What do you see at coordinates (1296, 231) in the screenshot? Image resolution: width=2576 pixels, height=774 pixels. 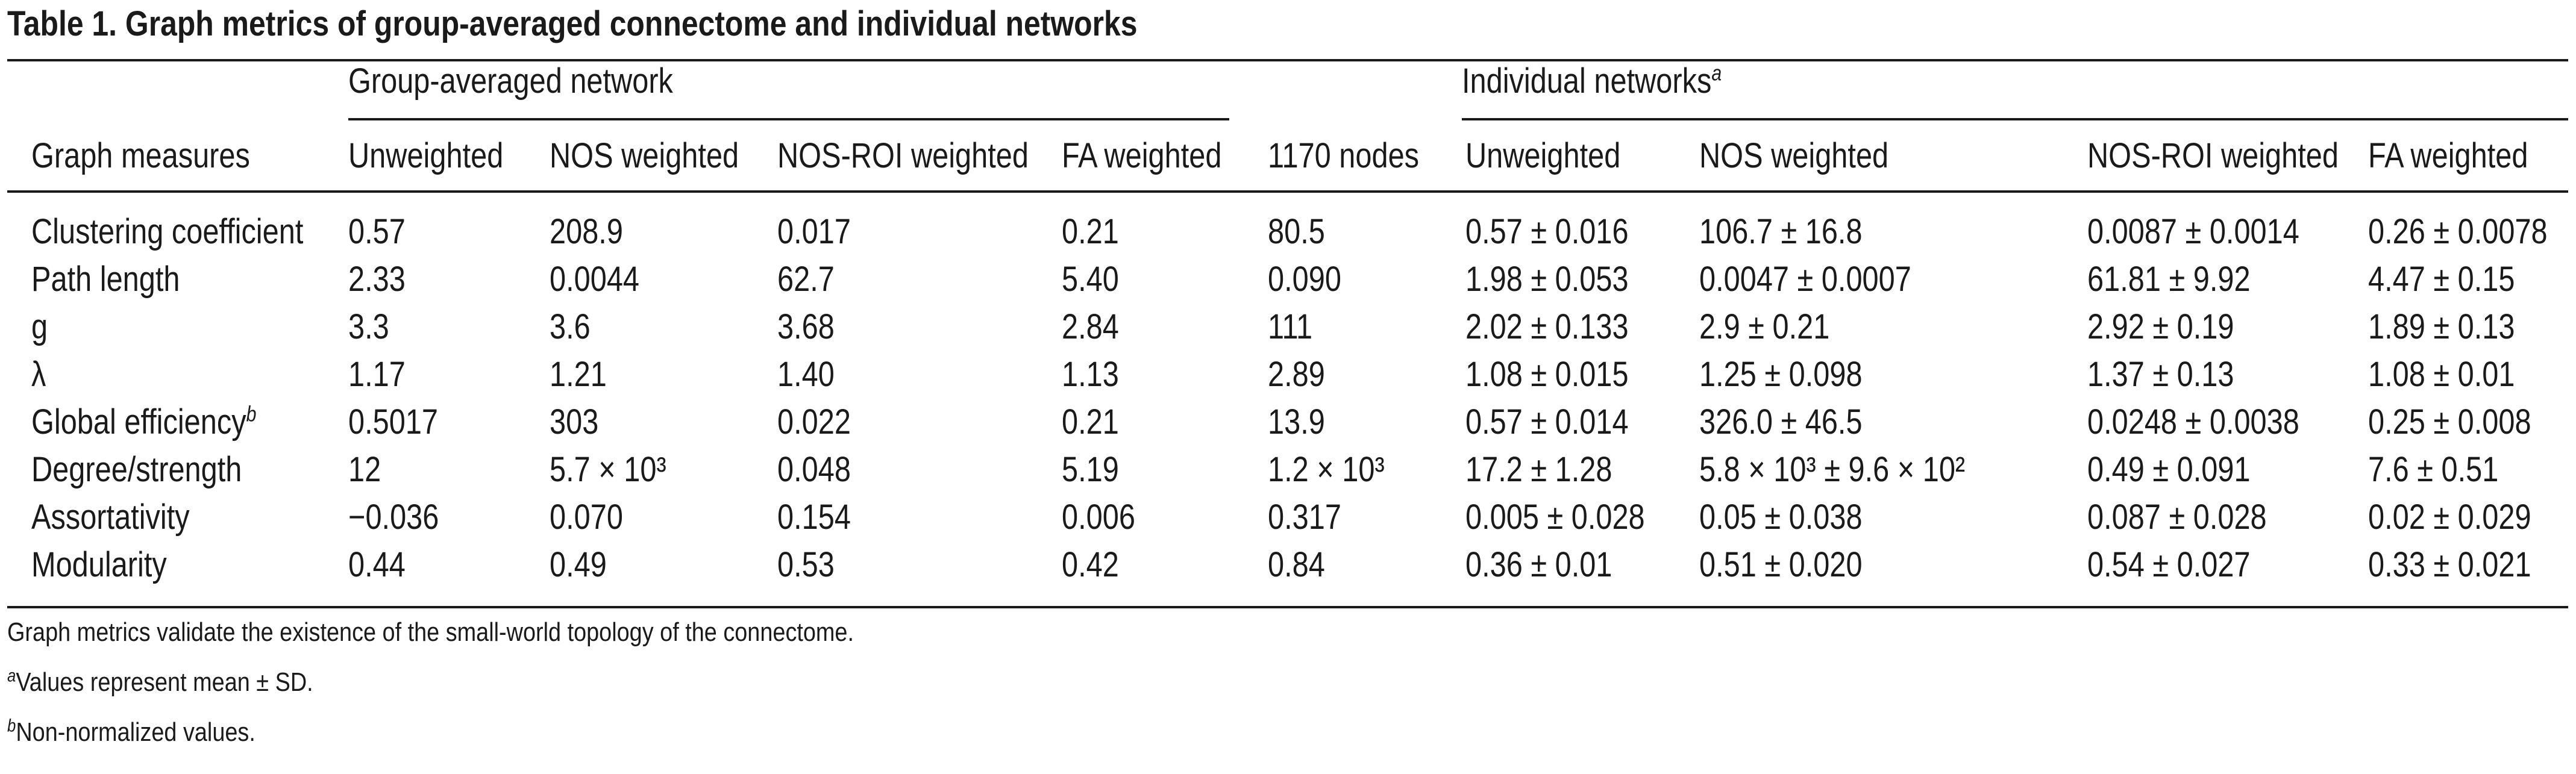 I see `table-cell: 80.5` at bounding box center [1296, 231].